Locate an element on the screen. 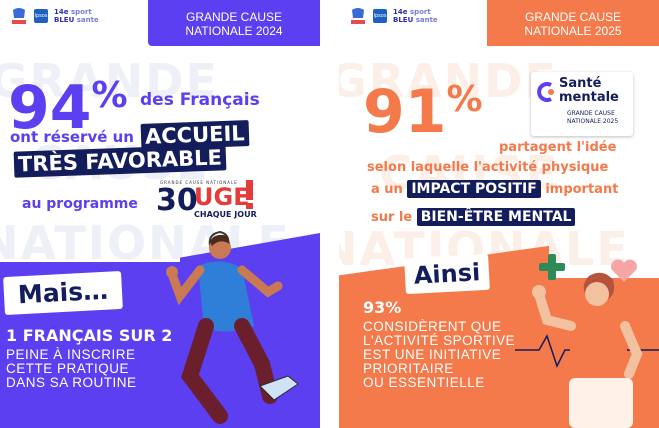 The height and width of the screenshot is (428, 659). stat-line-2: L'ACTIVITÉ SPORTIVE is located at coordinates (439, 340).